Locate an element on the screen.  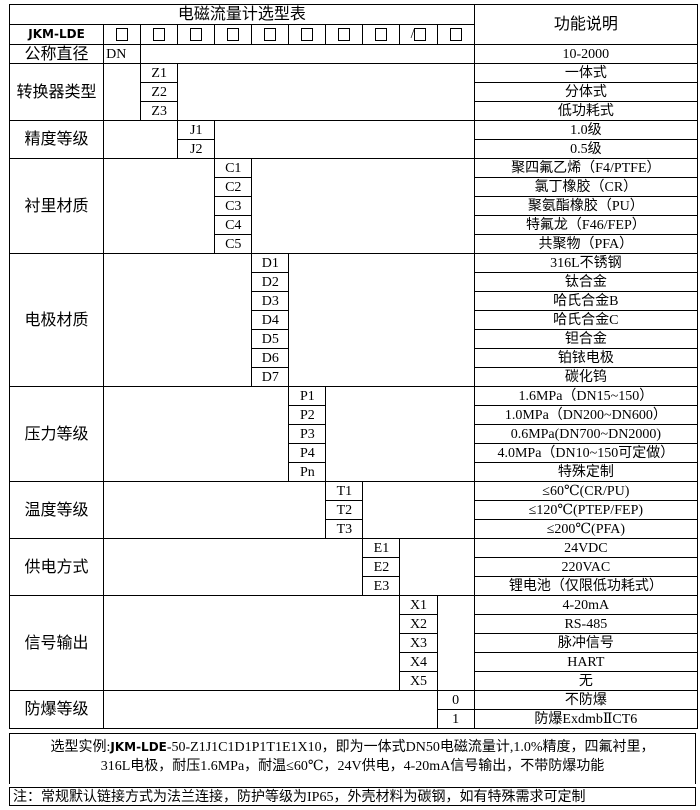
table-row: 温度等级 T1 ≤60℃(CR/PU) is located at coordinates (353, 510).